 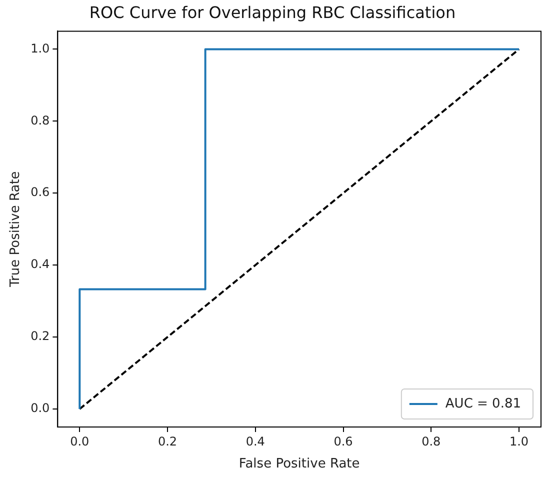 What do you see at coordinates (255, 441) in the screenshot?
I see `x-tick-label: 0.4` at bounding box center [255, 441].